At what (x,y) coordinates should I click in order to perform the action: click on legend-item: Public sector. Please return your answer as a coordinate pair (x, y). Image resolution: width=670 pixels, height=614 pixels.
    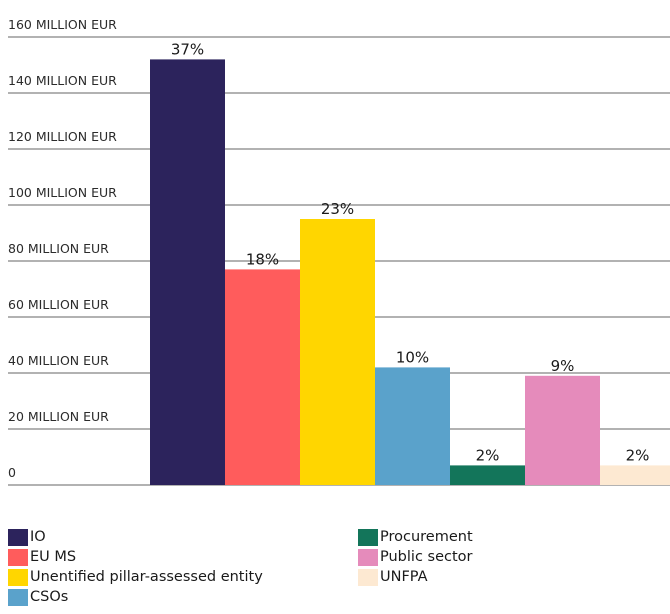
    Looking at the image, I should click on (415, 557).